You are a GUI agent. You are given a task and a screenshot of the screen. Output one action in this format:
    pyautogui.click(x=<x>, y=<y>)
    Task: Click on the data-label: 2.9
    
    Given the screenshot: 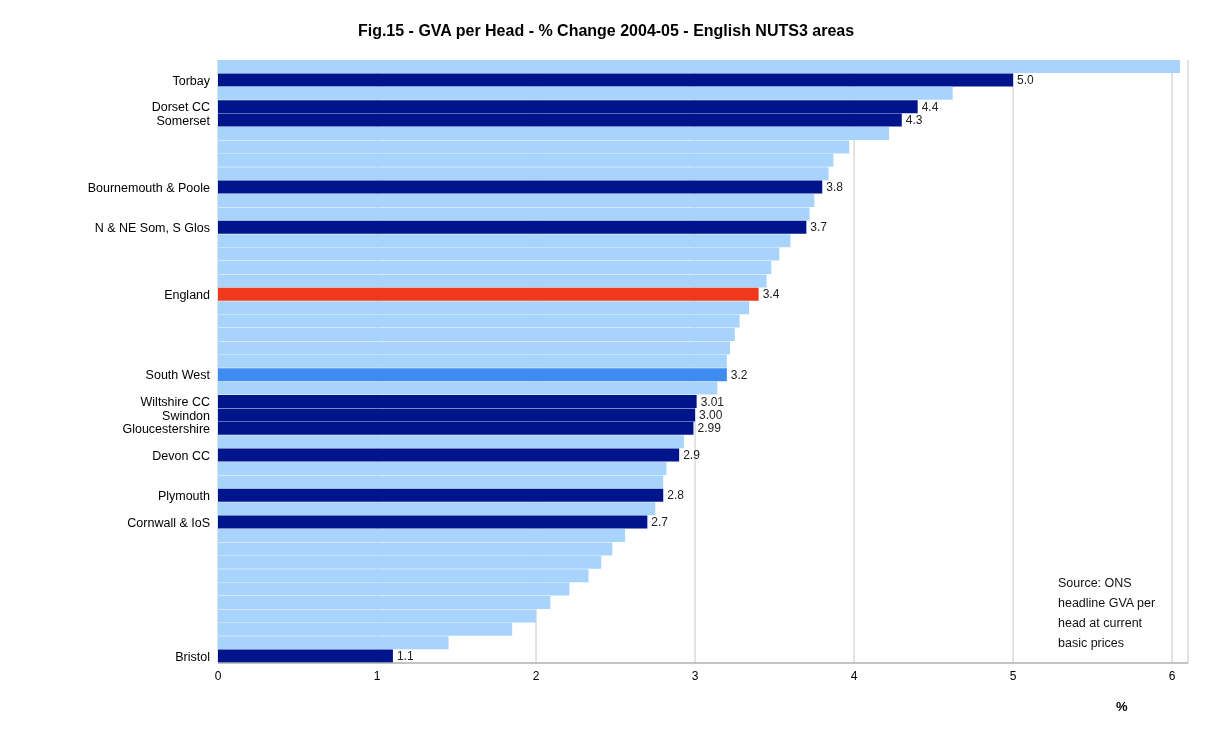 What is the action you would take?
    pyautogui.click(x=692, y=455)
    